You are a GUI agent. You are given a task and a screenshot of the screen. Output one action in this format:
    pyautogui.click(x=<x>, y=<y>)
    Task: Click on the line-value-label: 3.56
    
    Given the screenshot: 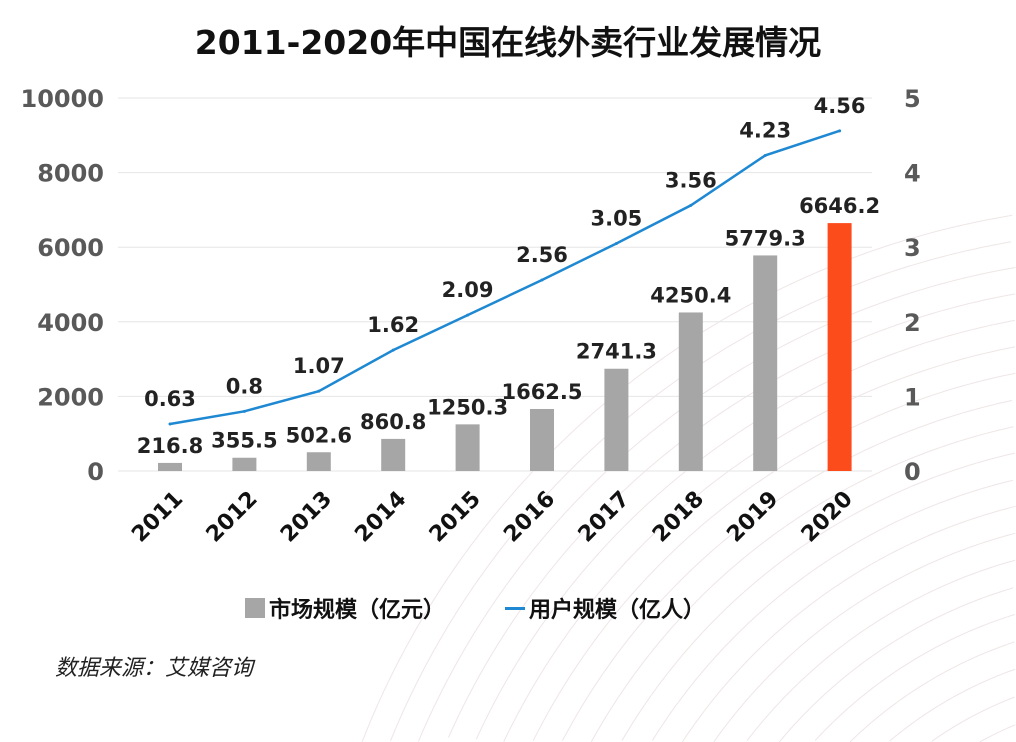 What is the action you would take?
    pyautogui.click(x=691, y=180)
    